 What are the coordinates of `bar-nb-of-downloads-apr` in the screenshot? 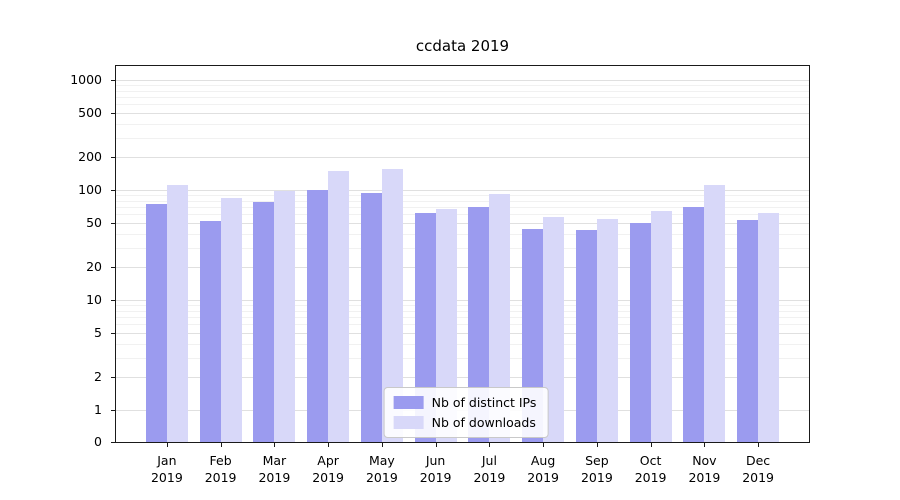 It's located at (339, 306).